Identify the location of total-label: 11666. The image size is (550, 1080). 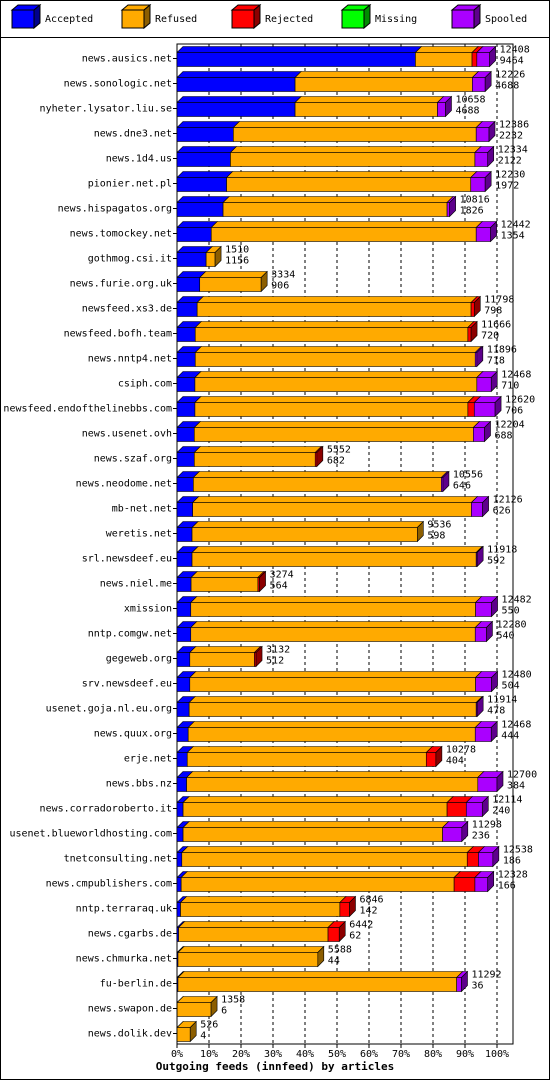
(496, 325).